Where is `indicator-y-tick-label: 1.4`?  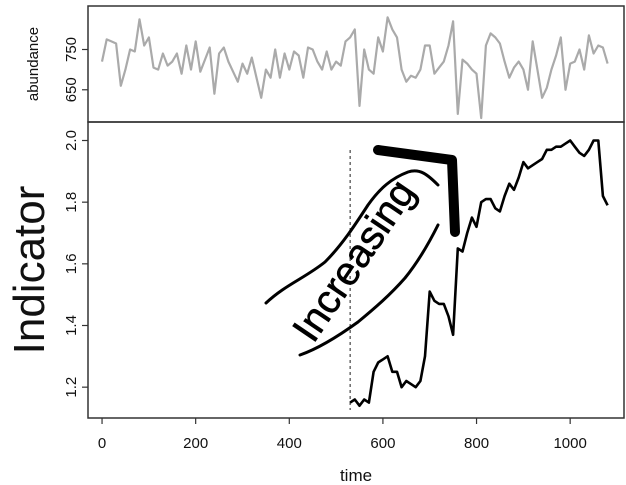
indicator-y-tick-label: 1.4 is located at coordinates (71, 325).